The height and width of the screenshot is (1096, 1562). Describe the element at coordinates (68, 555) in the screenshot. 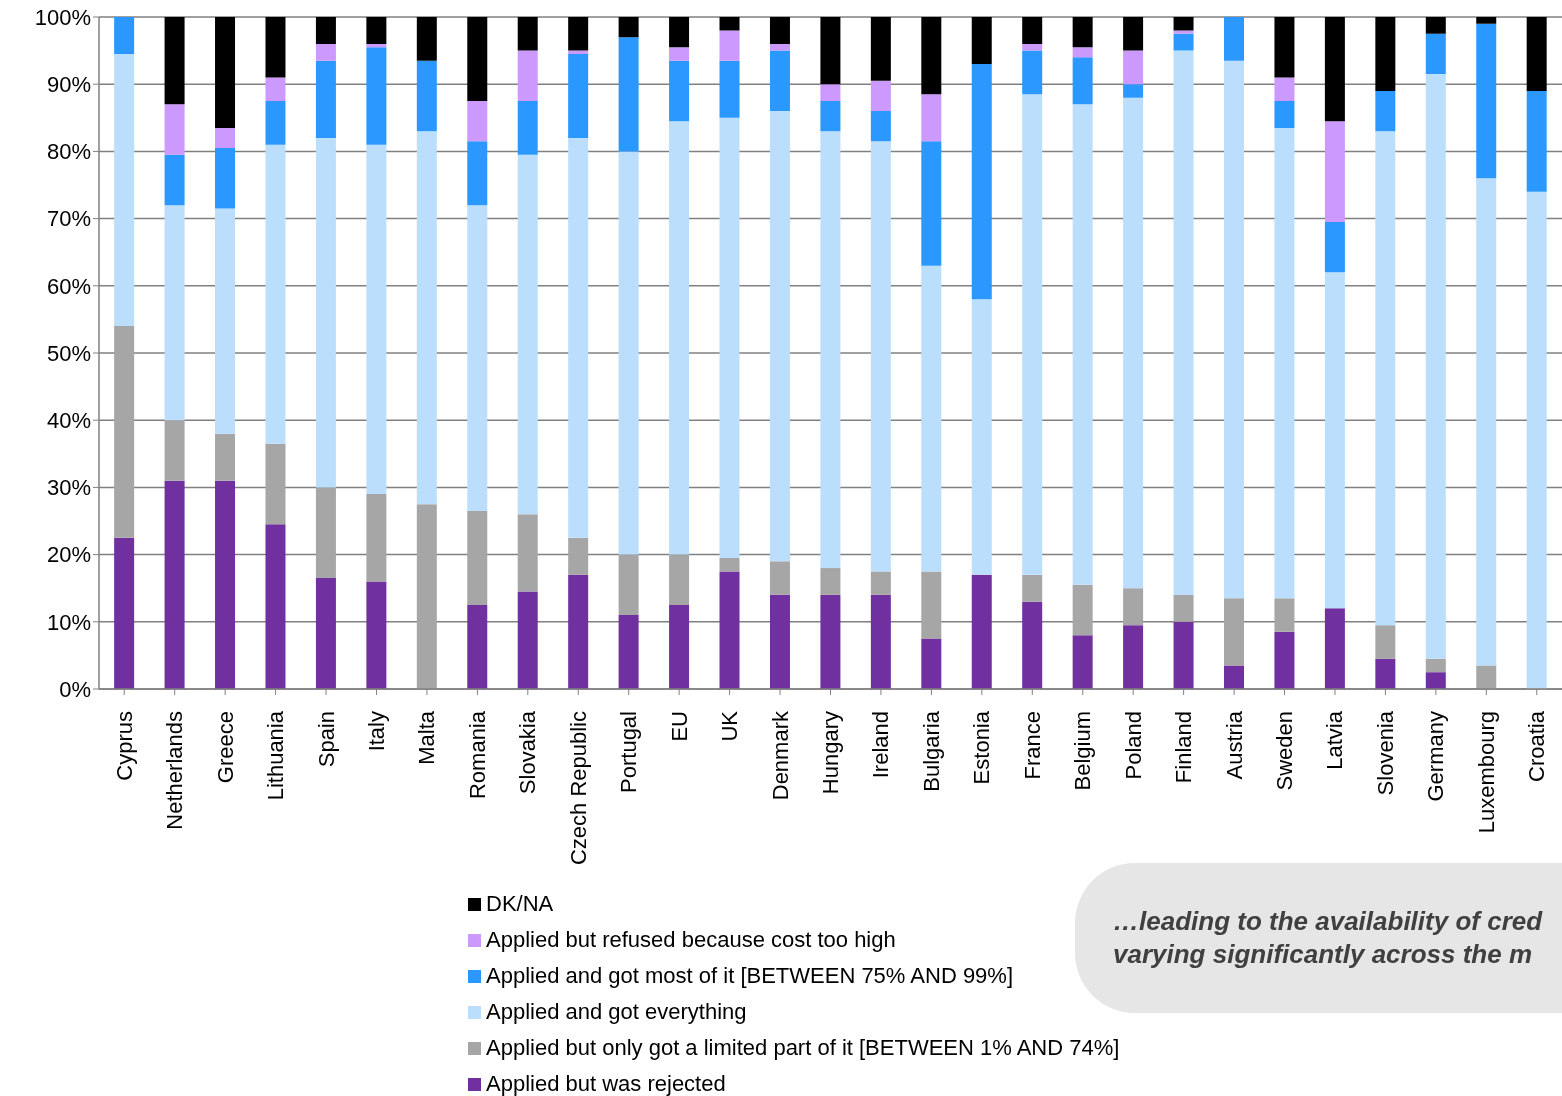

I see `y-tick-label: 20%` at that location.